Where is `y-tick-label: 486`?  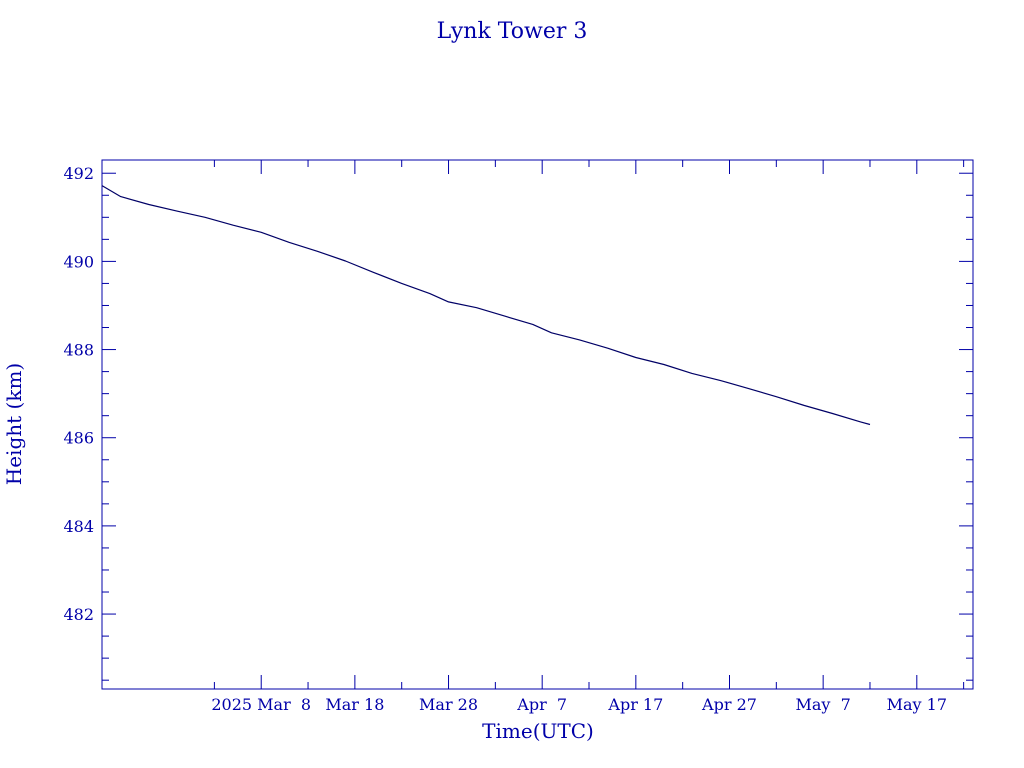 y-tick-label: 486 is located at coordinates (78, 438).